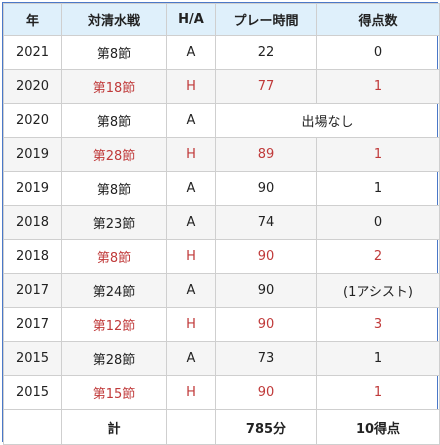  I want to click on cell-match: 第24節, so click(114, 290).